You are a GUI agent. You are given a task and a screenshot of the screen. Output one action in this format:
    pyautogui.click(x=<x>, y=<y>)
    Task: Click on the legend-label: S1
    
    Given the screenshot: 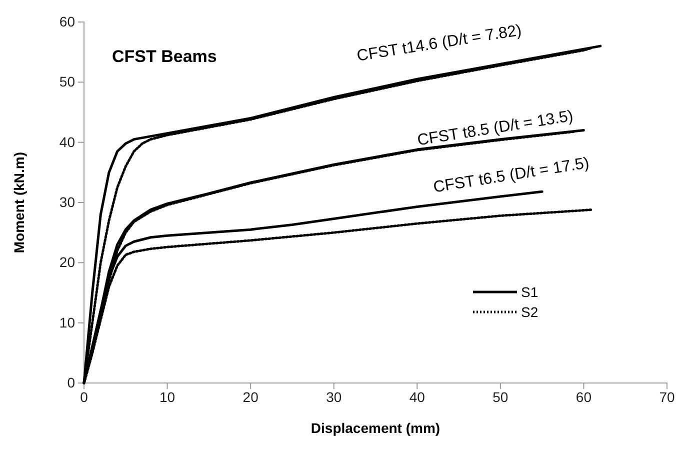 What is the action you would take?
    pyautogui.click(x=529, y=292)
    